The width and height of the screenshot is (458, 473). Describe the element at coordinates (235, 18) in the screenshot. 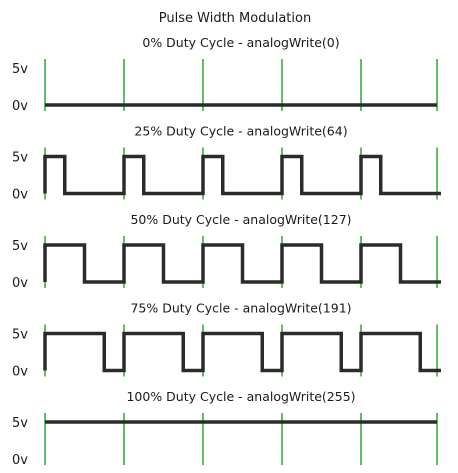

I see `figure-title: Pulse Width Modulation` at that location.